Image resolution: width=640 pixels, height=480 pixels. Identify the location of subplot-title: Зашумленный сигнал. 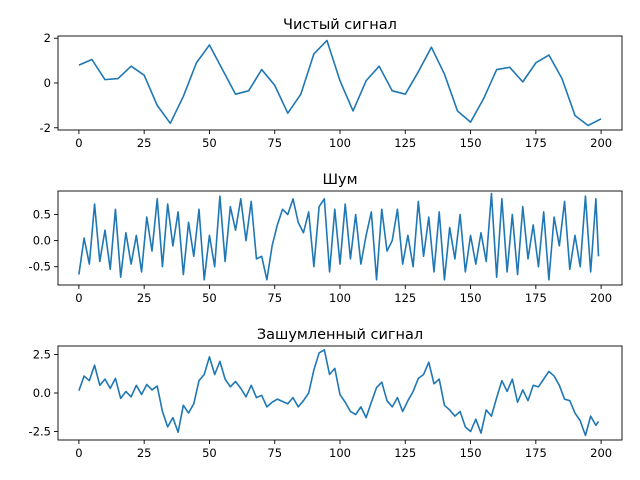
(340, 335).